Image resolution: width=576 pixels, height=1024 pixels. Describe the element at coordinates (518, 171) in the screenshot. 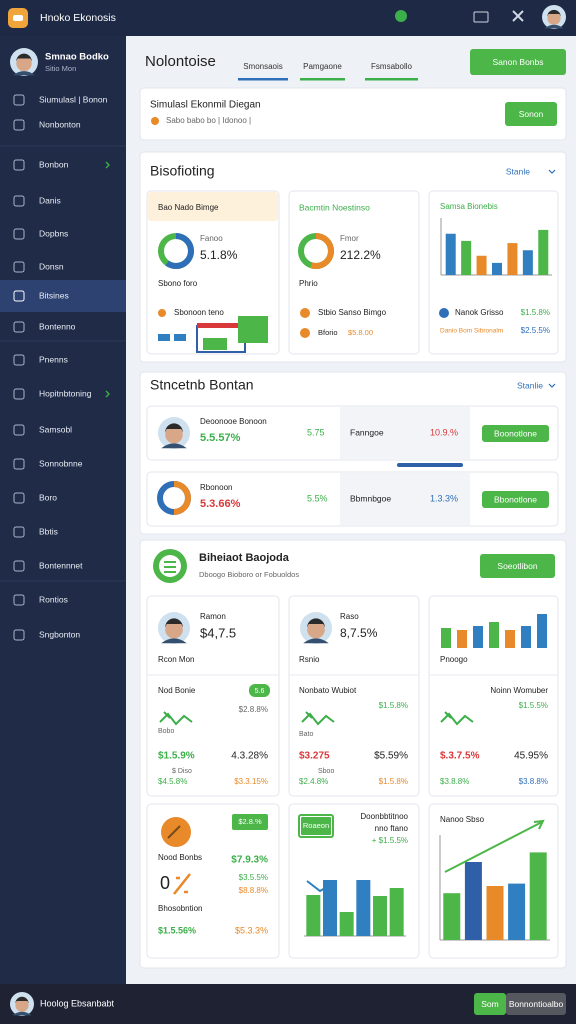

I see `filter: Stanle` at that location.